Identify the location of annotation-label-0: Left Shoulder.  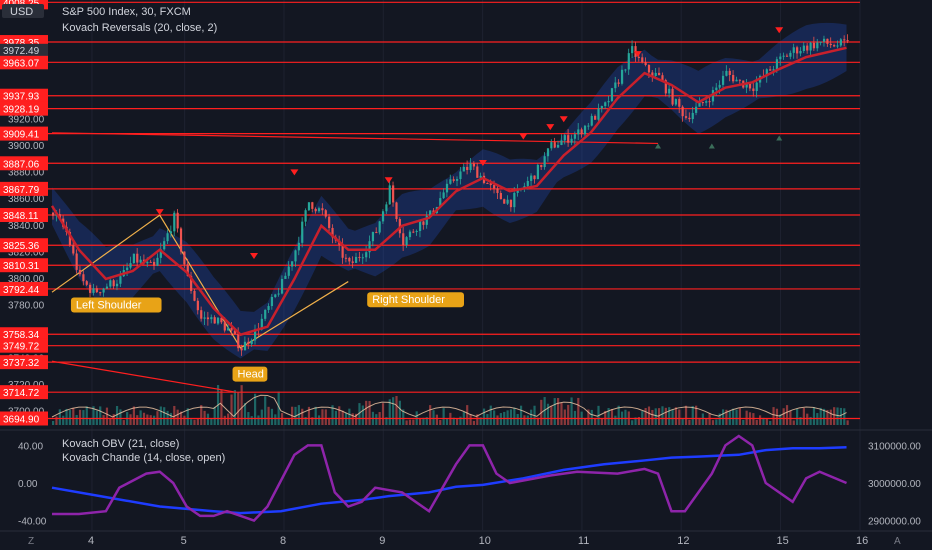
(109, 306).